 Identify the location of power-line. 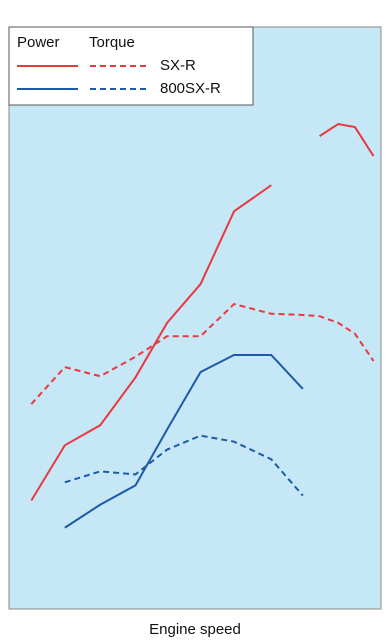
(347, 139).